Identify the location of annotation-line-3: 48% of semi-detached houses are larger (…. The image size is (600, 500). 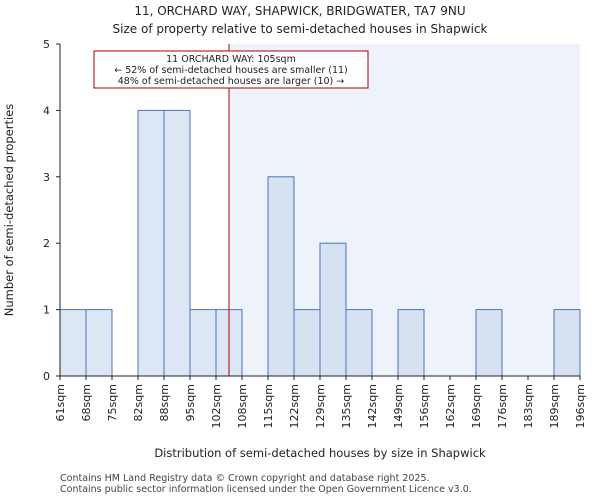
(231, 81).